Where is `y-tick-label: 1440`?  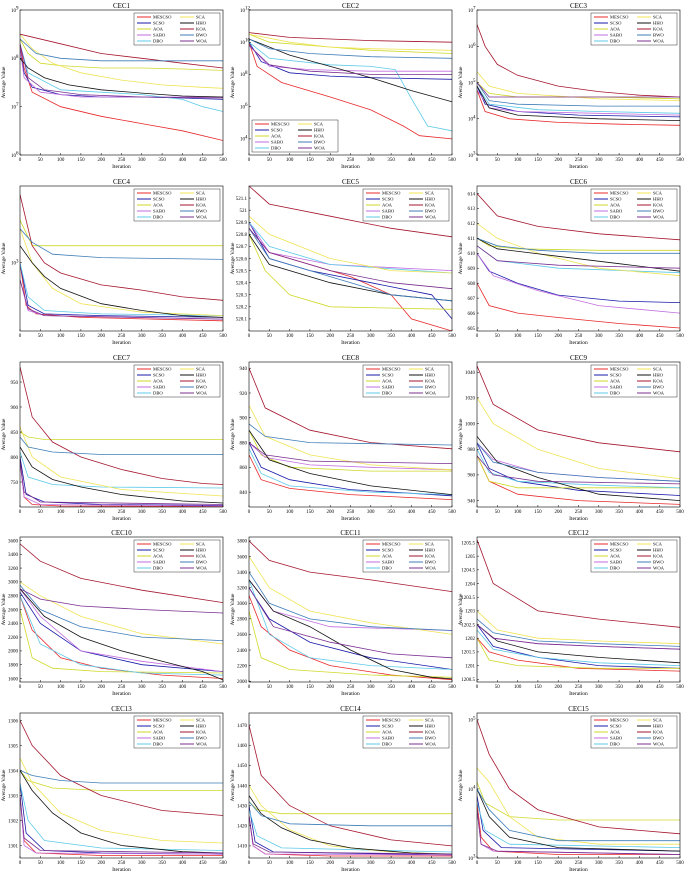
y-tick-label: 1440 is located at coordinates (242, 786).